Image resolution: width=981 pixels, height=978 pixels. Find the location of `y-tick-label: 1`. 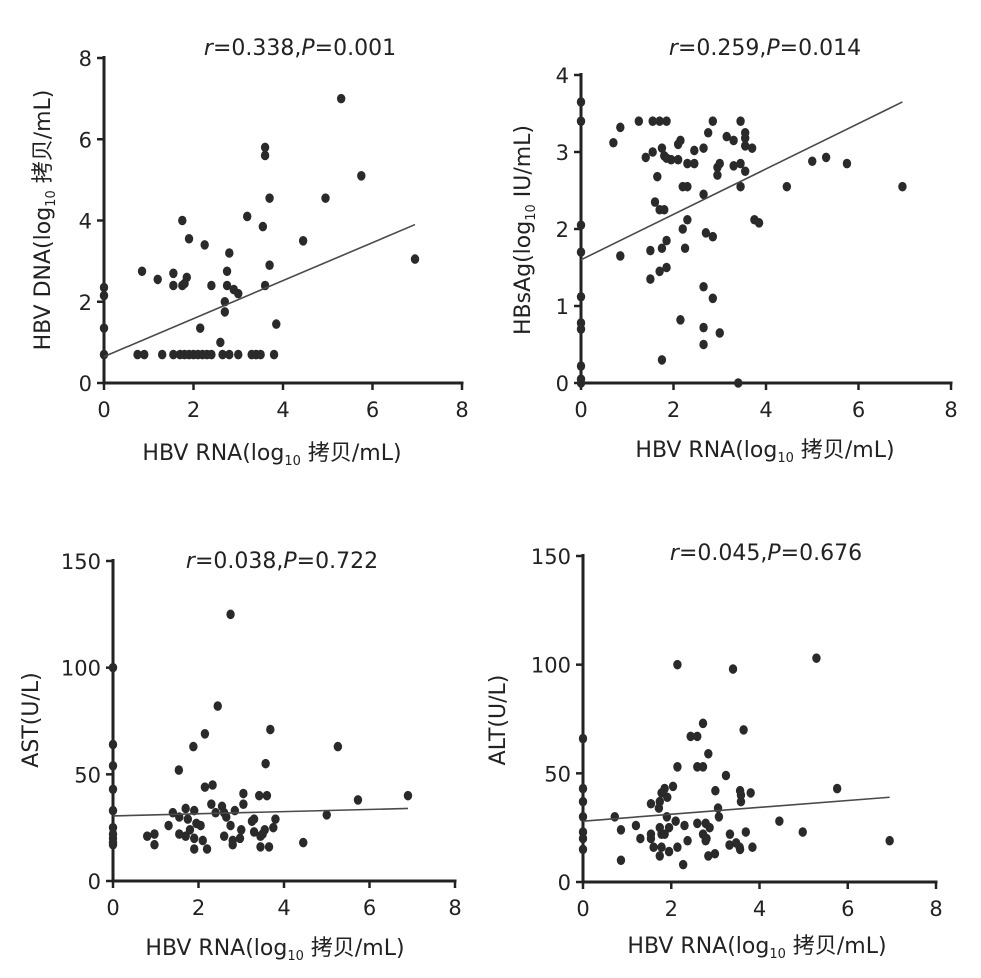

y-tick-label: 1 is located at coordinates (562, 307).